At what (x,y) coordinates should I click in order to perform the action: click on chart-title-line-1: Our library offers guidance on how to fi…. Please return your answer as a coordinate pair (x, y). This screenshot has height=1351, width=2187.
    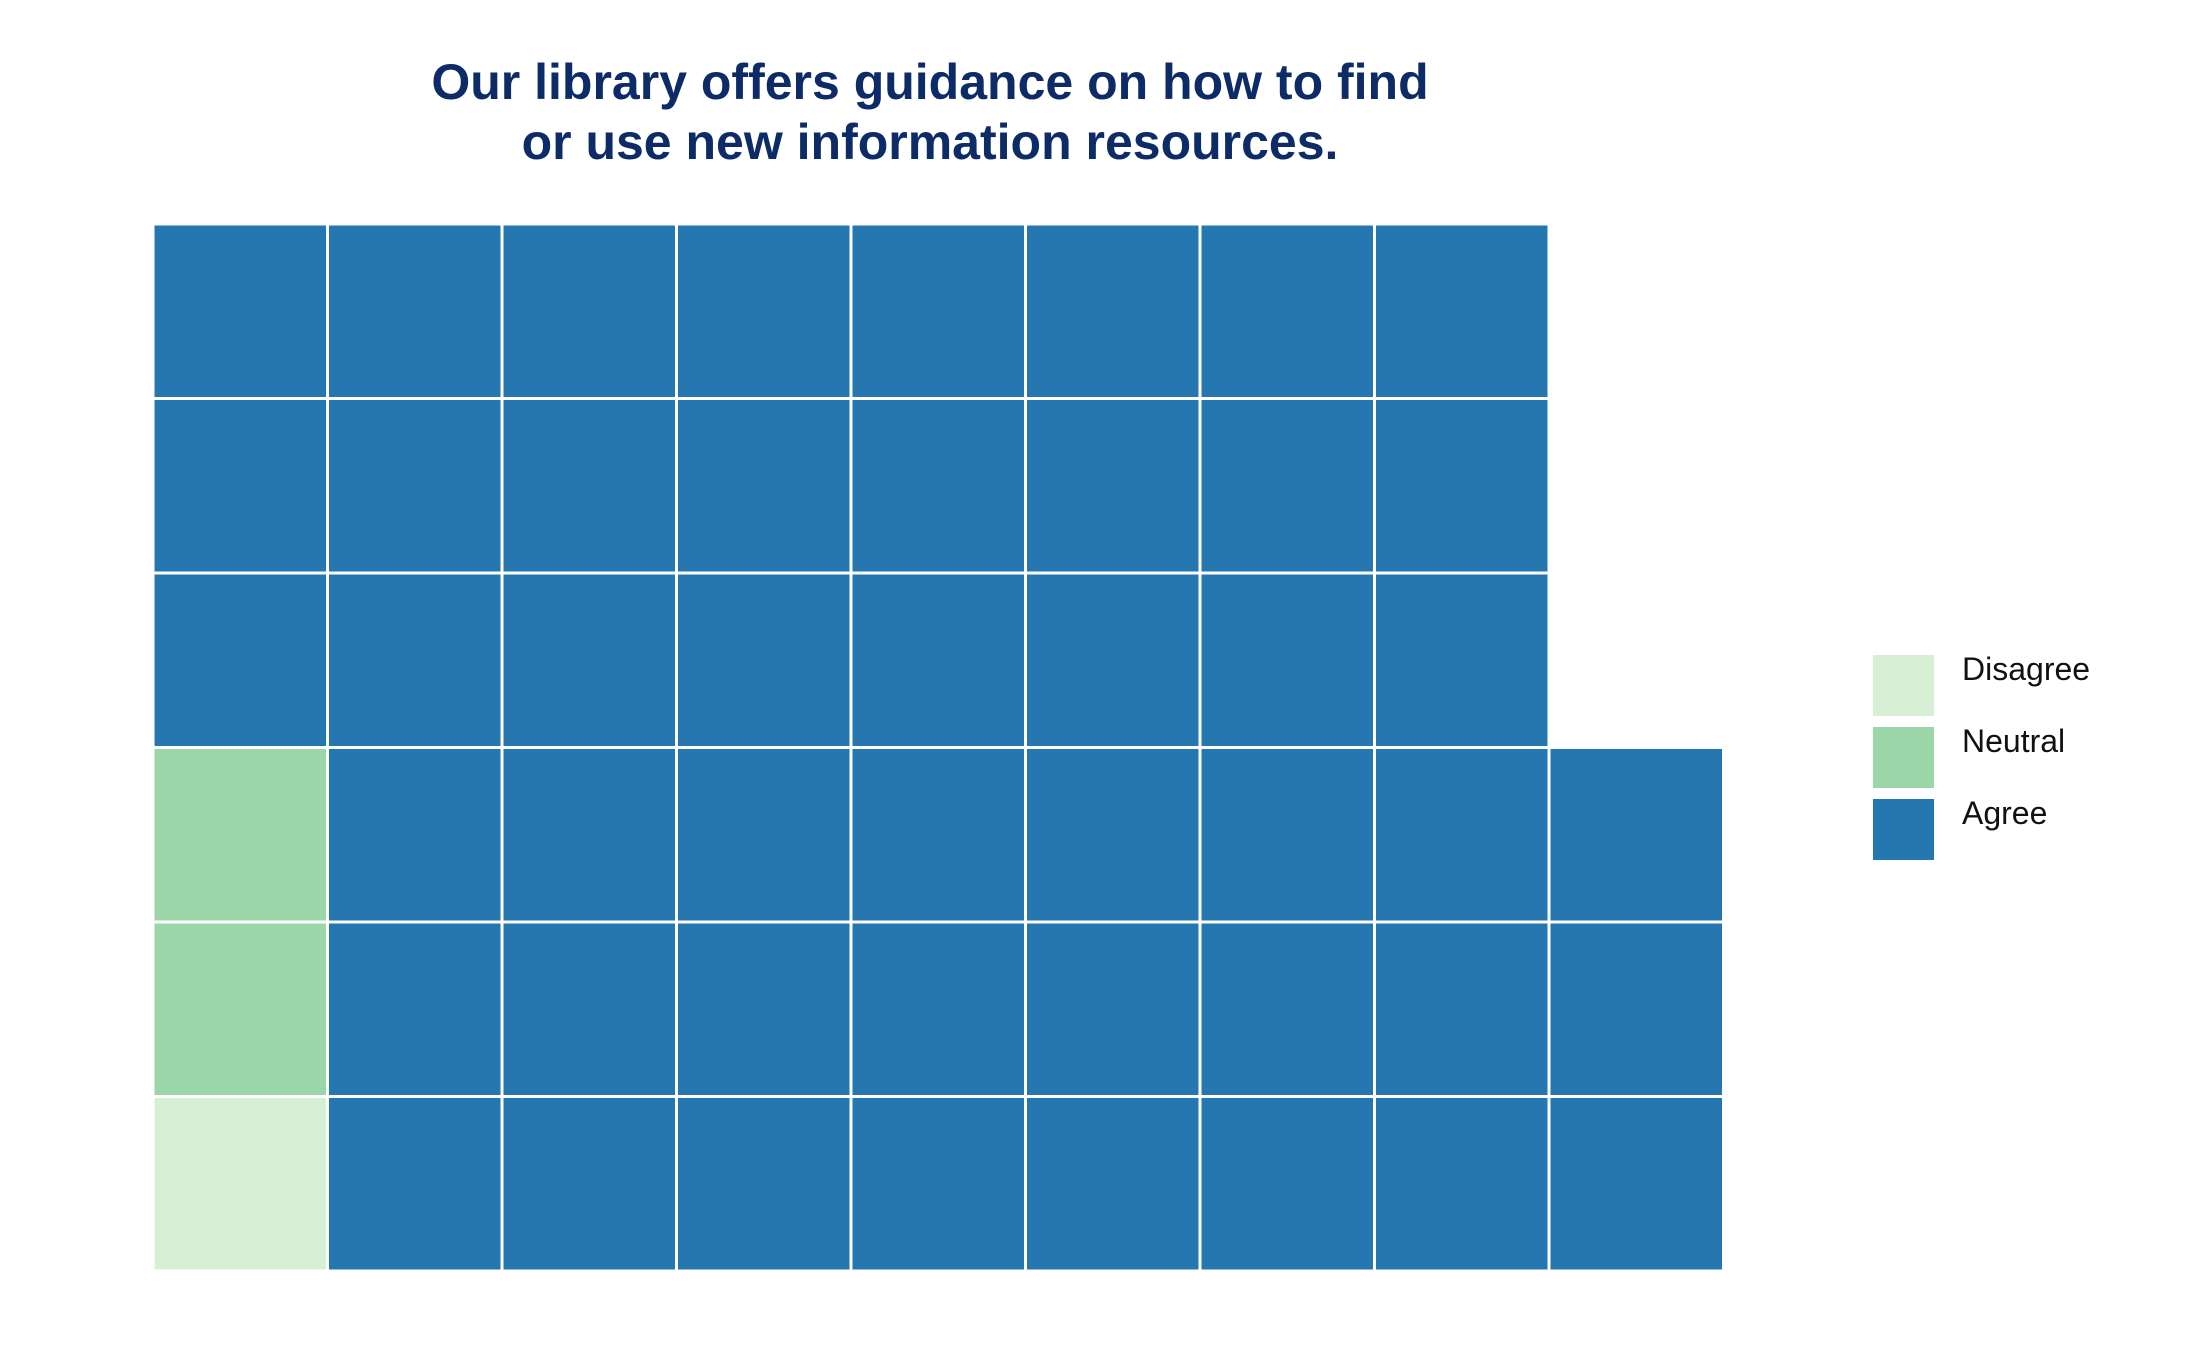
    Looking at the image, I should click on (930, 82).